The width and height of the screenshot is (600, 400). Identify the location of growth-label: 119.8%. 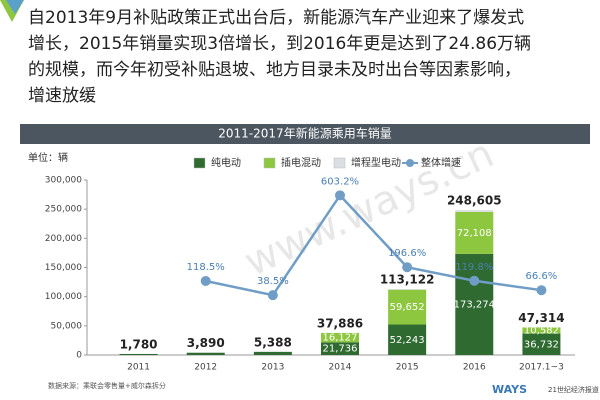
(474, 267).